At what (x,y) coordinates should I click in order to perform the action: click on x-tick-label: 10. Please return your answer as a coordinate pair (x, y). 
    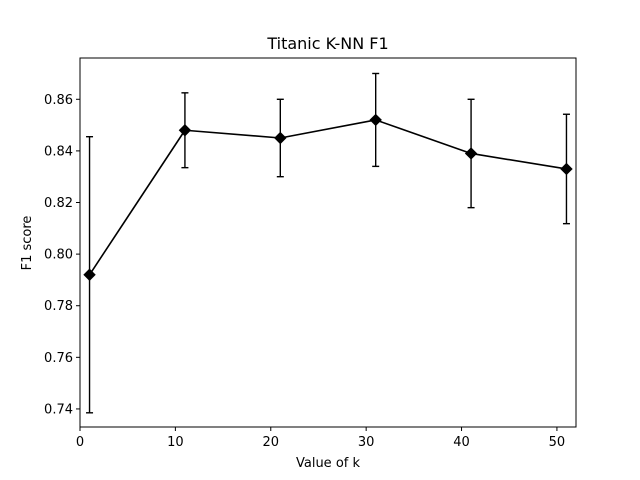
    Looking at the image, I should click on (175, 442).